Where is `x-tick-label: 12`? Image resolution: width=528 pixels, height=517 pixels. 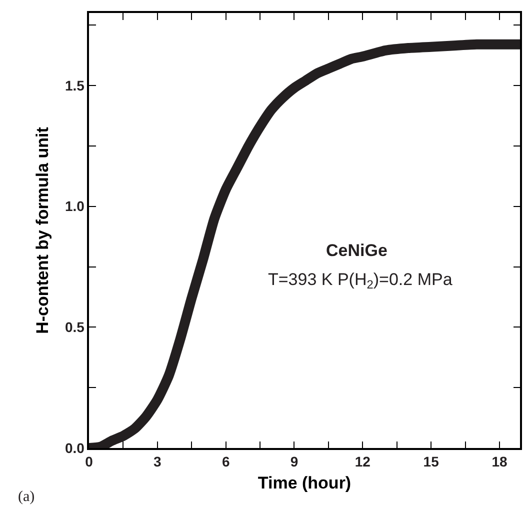 x-tick-label: 12 is located at coordinates (362, 462).